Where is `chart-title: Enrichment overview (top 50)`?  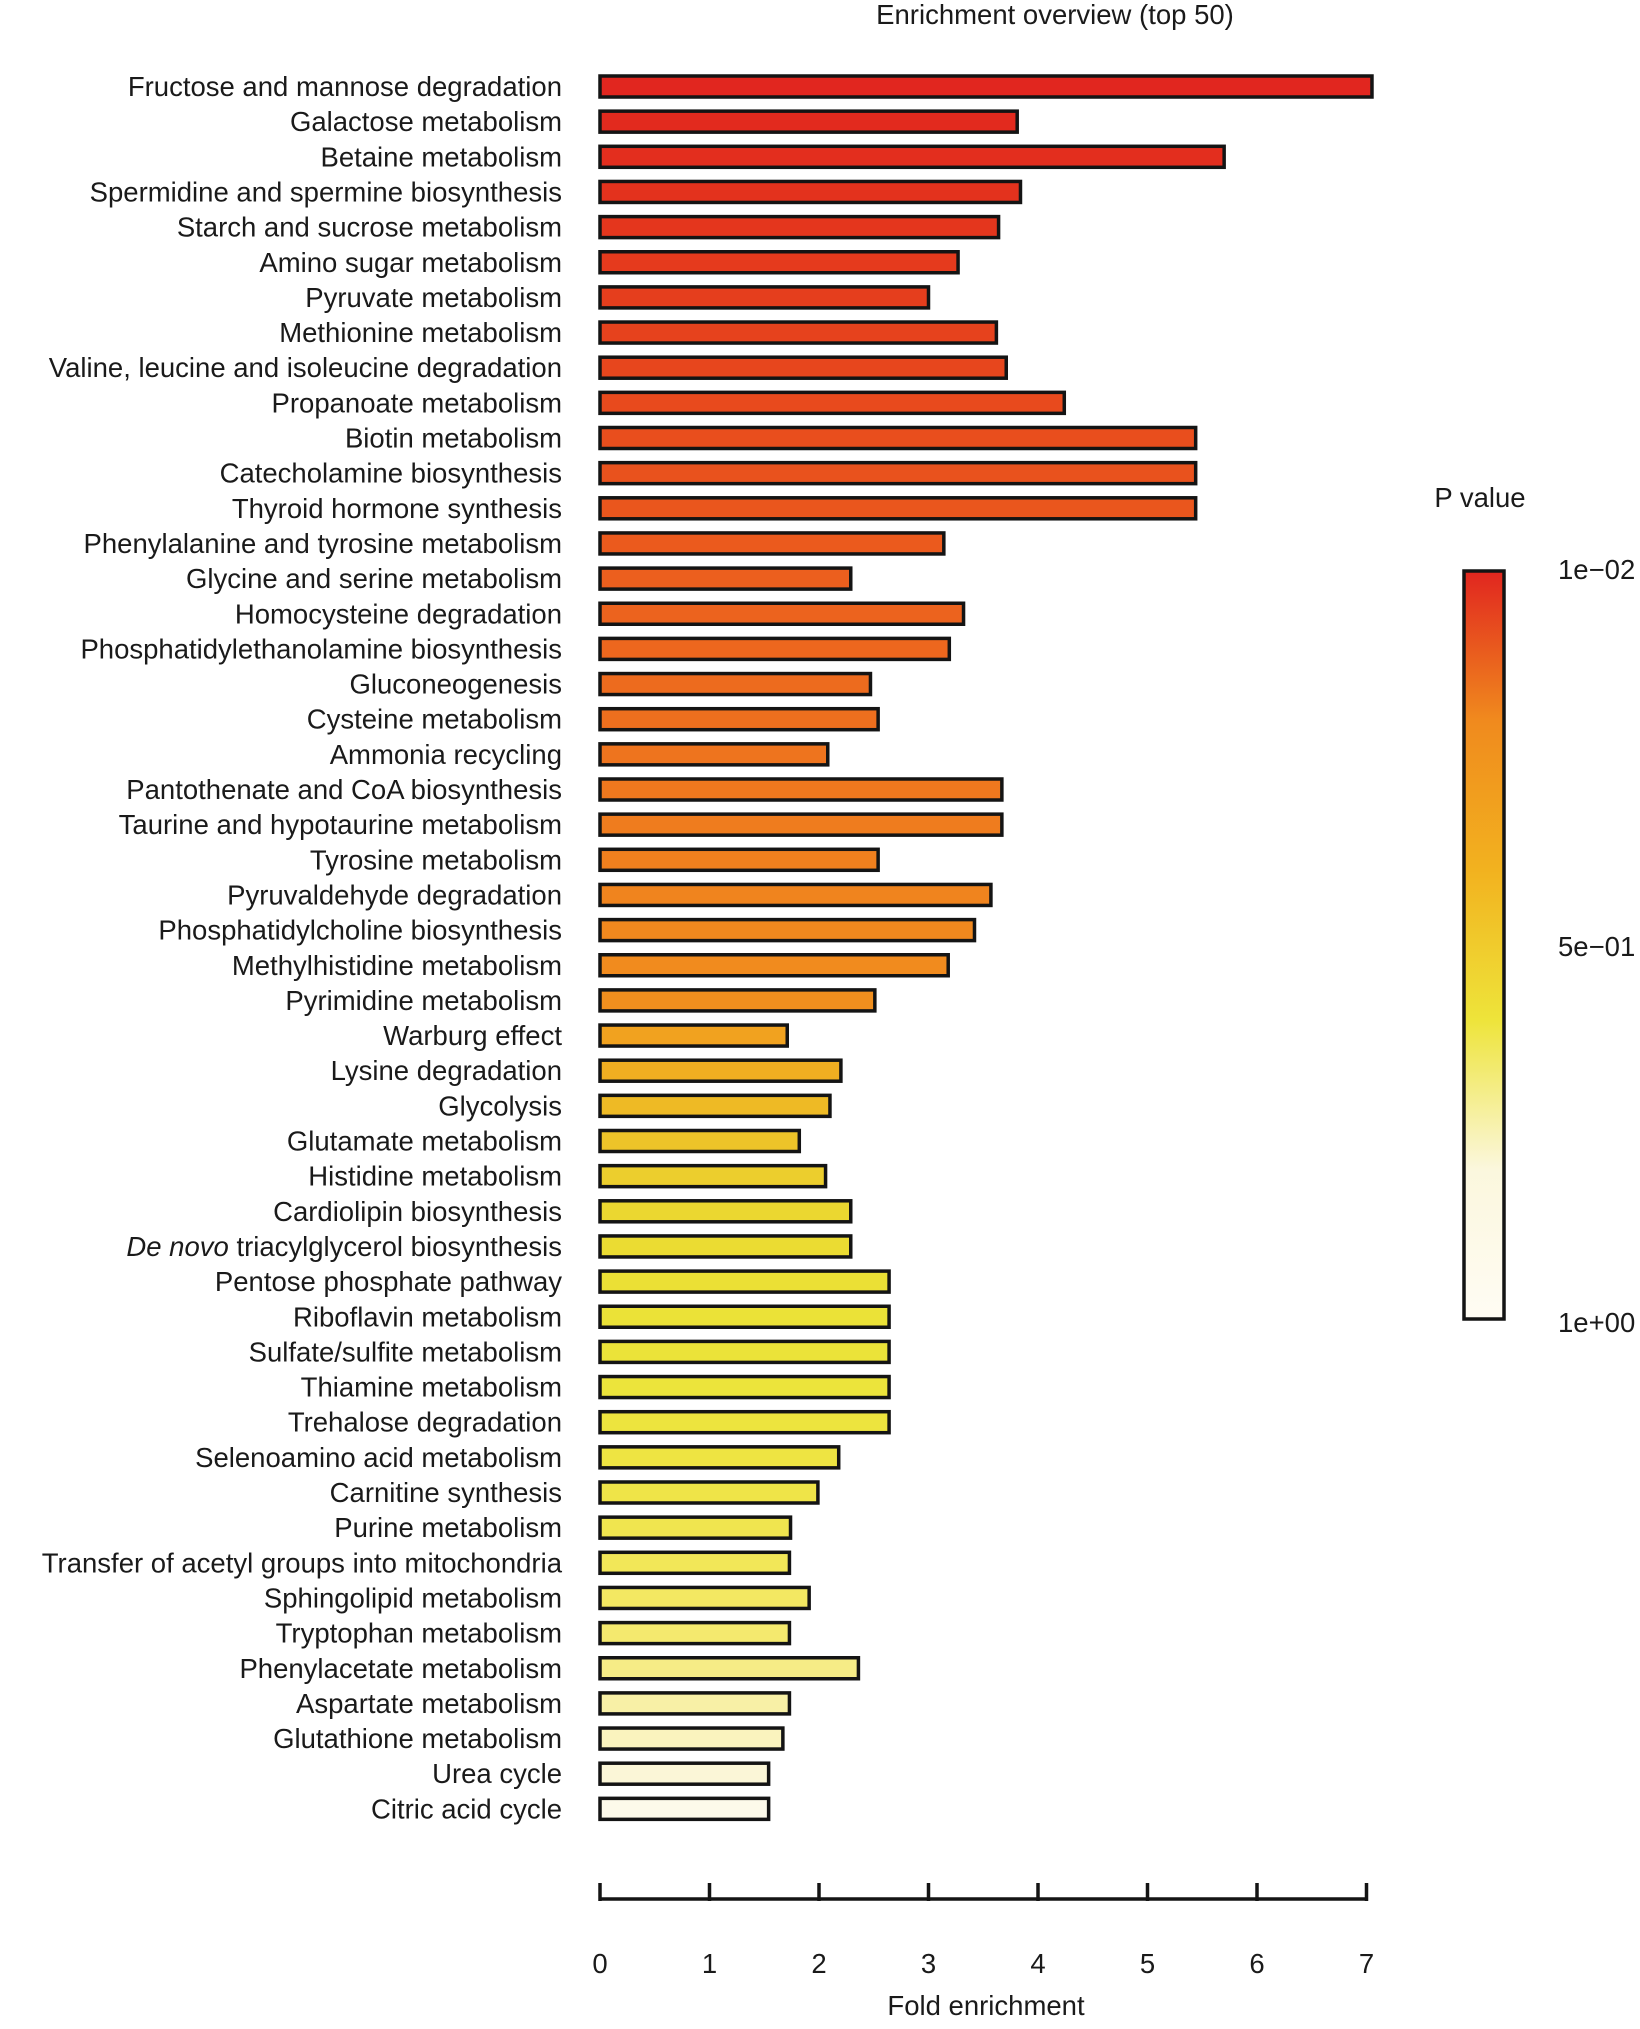
chart-title: Enrichment overview (top 50) is located at coordinates (1055, 15).